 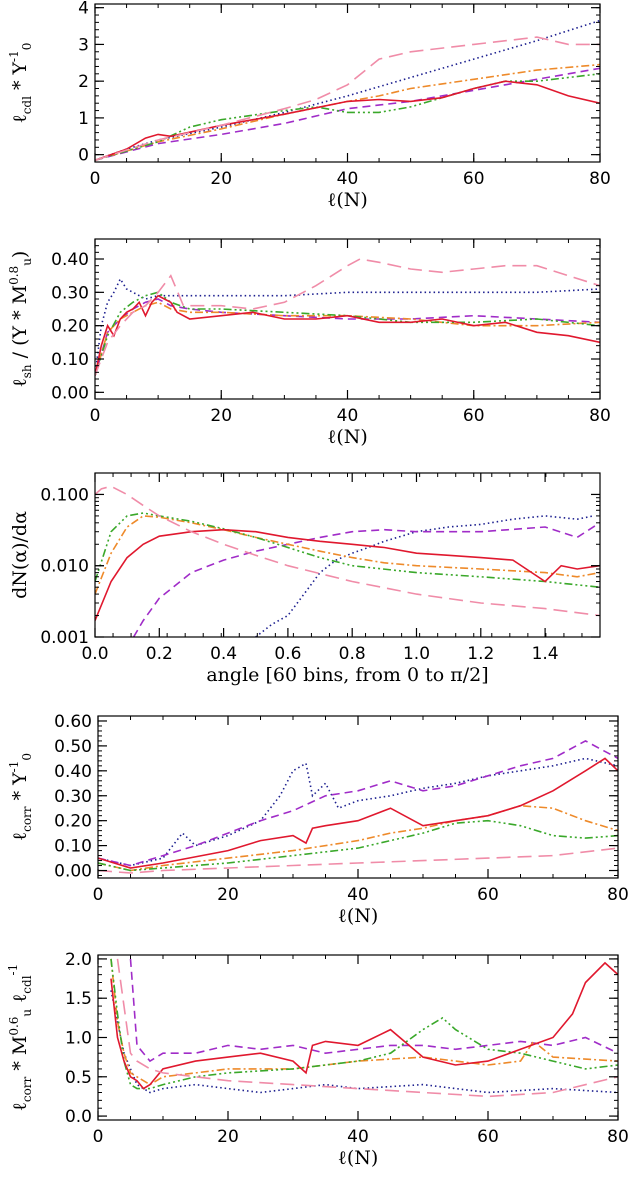 I want to click on x-tick-label: 0.4, so click(x=223, y=654).